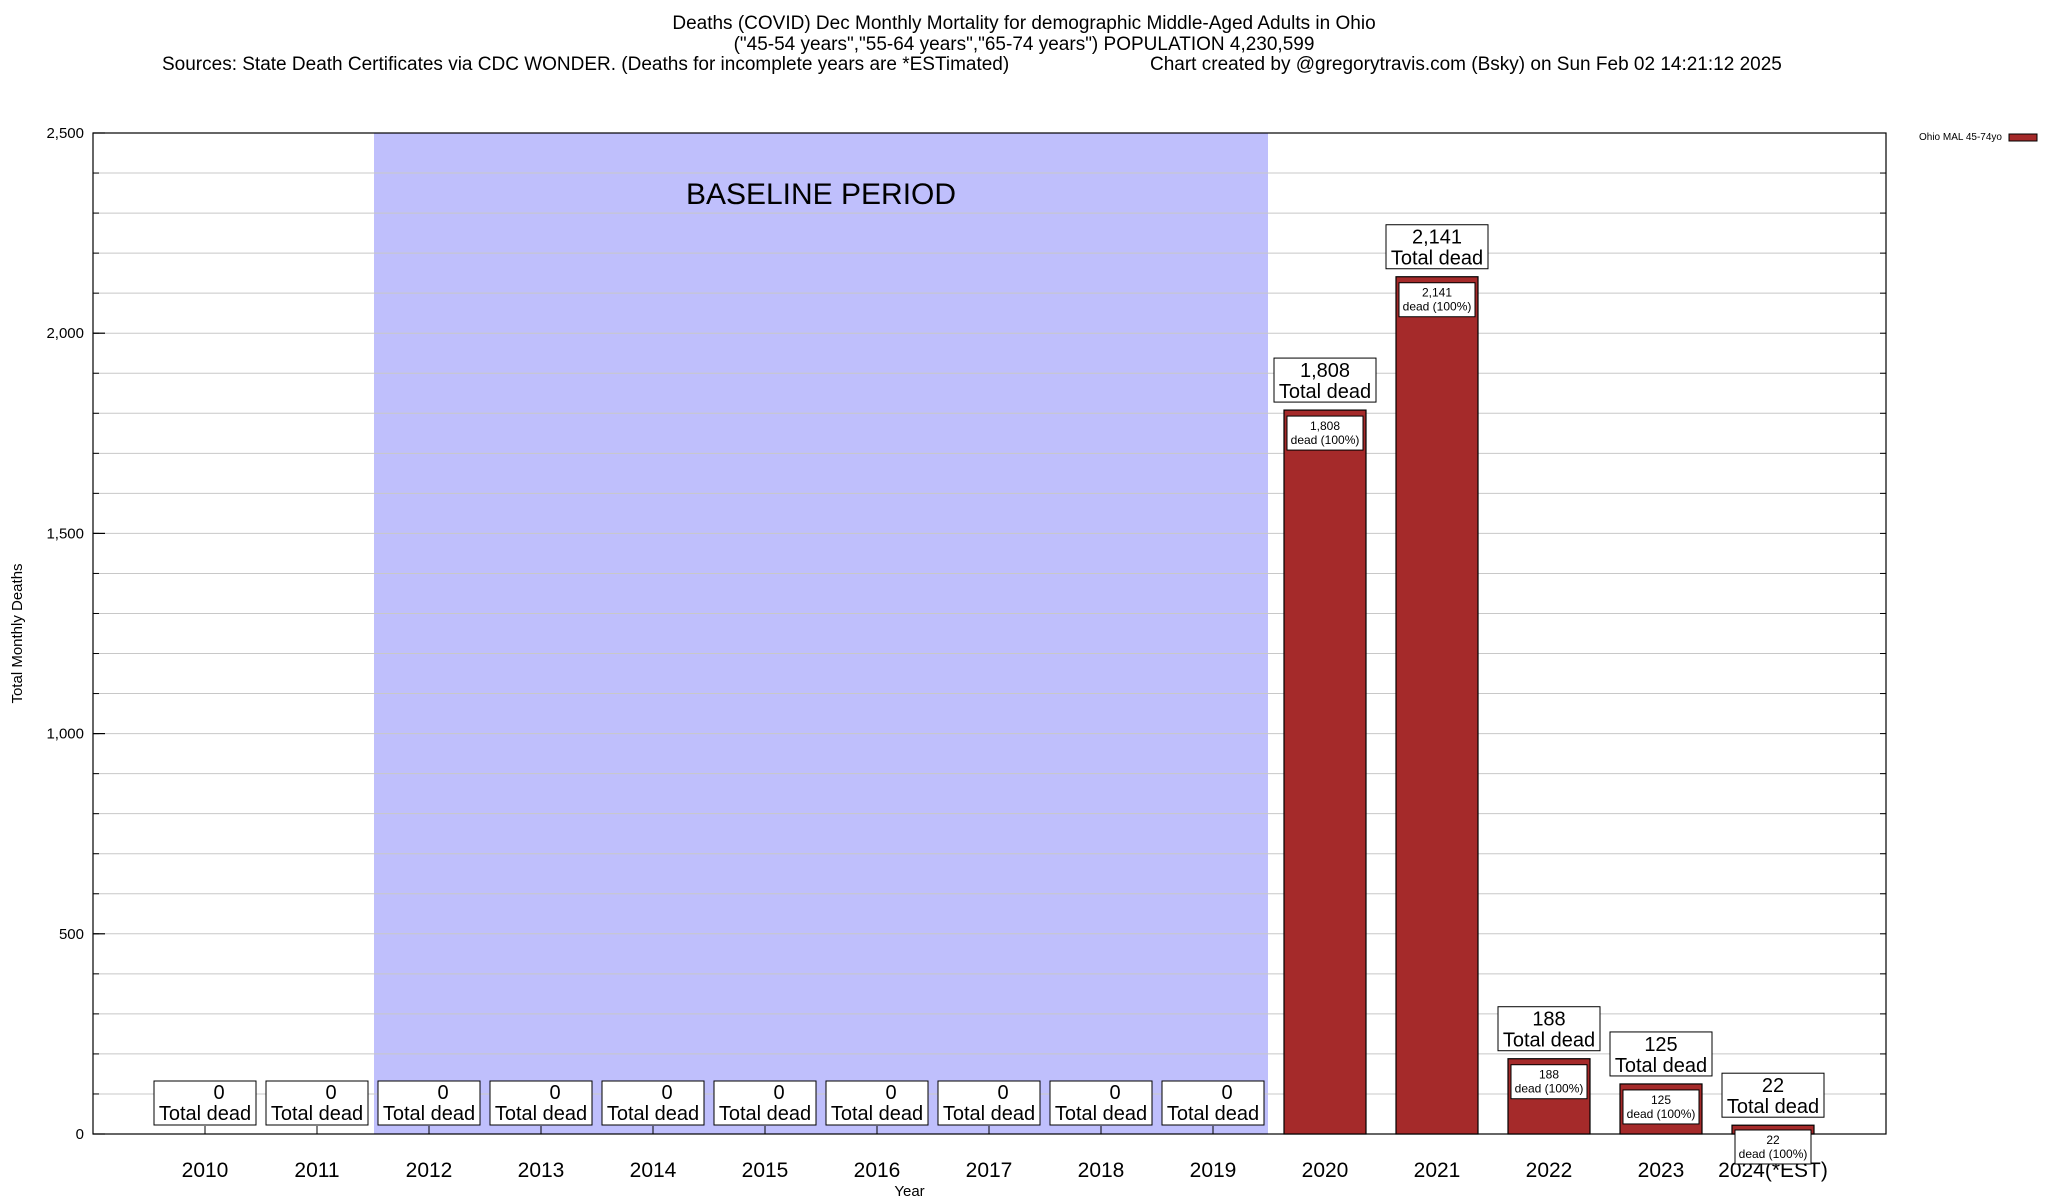 The height and width of the screenshot is (1200, 2048). Describe the element at coordinates (1661, 1170) in the screenshot. I see `x-tick-label: 2023` at that location.